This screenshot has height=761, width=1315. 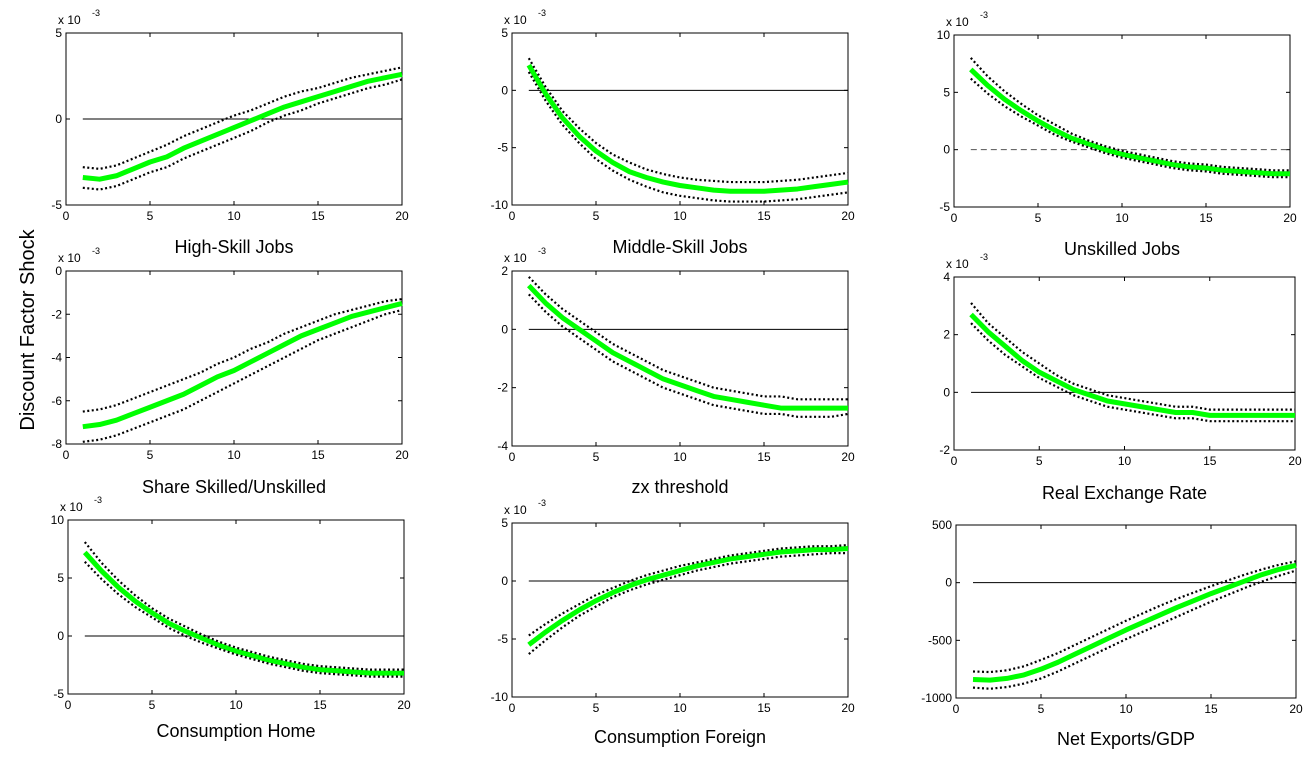 I want to click on figure-ylabel: Discount Factor Shock, so click(x=28, y=329).